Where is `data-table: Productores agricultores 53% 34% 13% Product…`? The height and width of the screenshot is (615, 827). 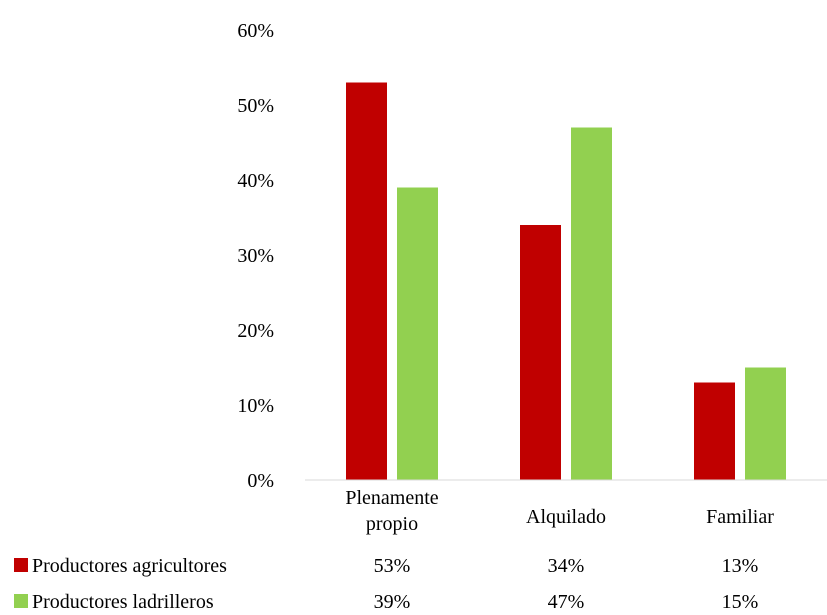 data-table: Productores agricultores 53% 34% 13% Product… is located at coordinates (386, 584).